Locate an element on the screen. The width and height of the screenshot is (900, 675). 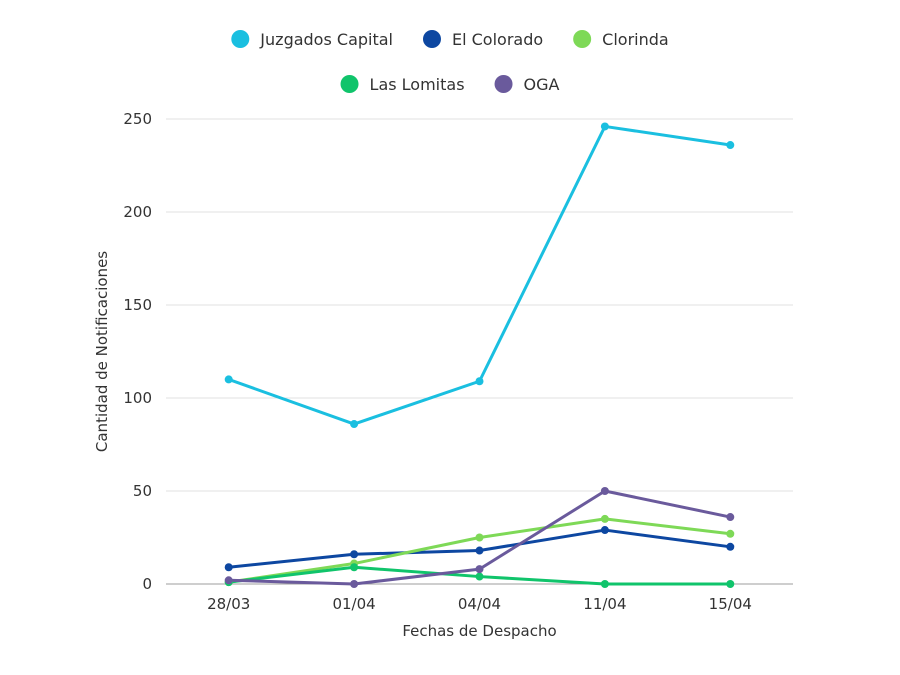
x-tick-label: 01/04 is located at coordinates (353, 604).